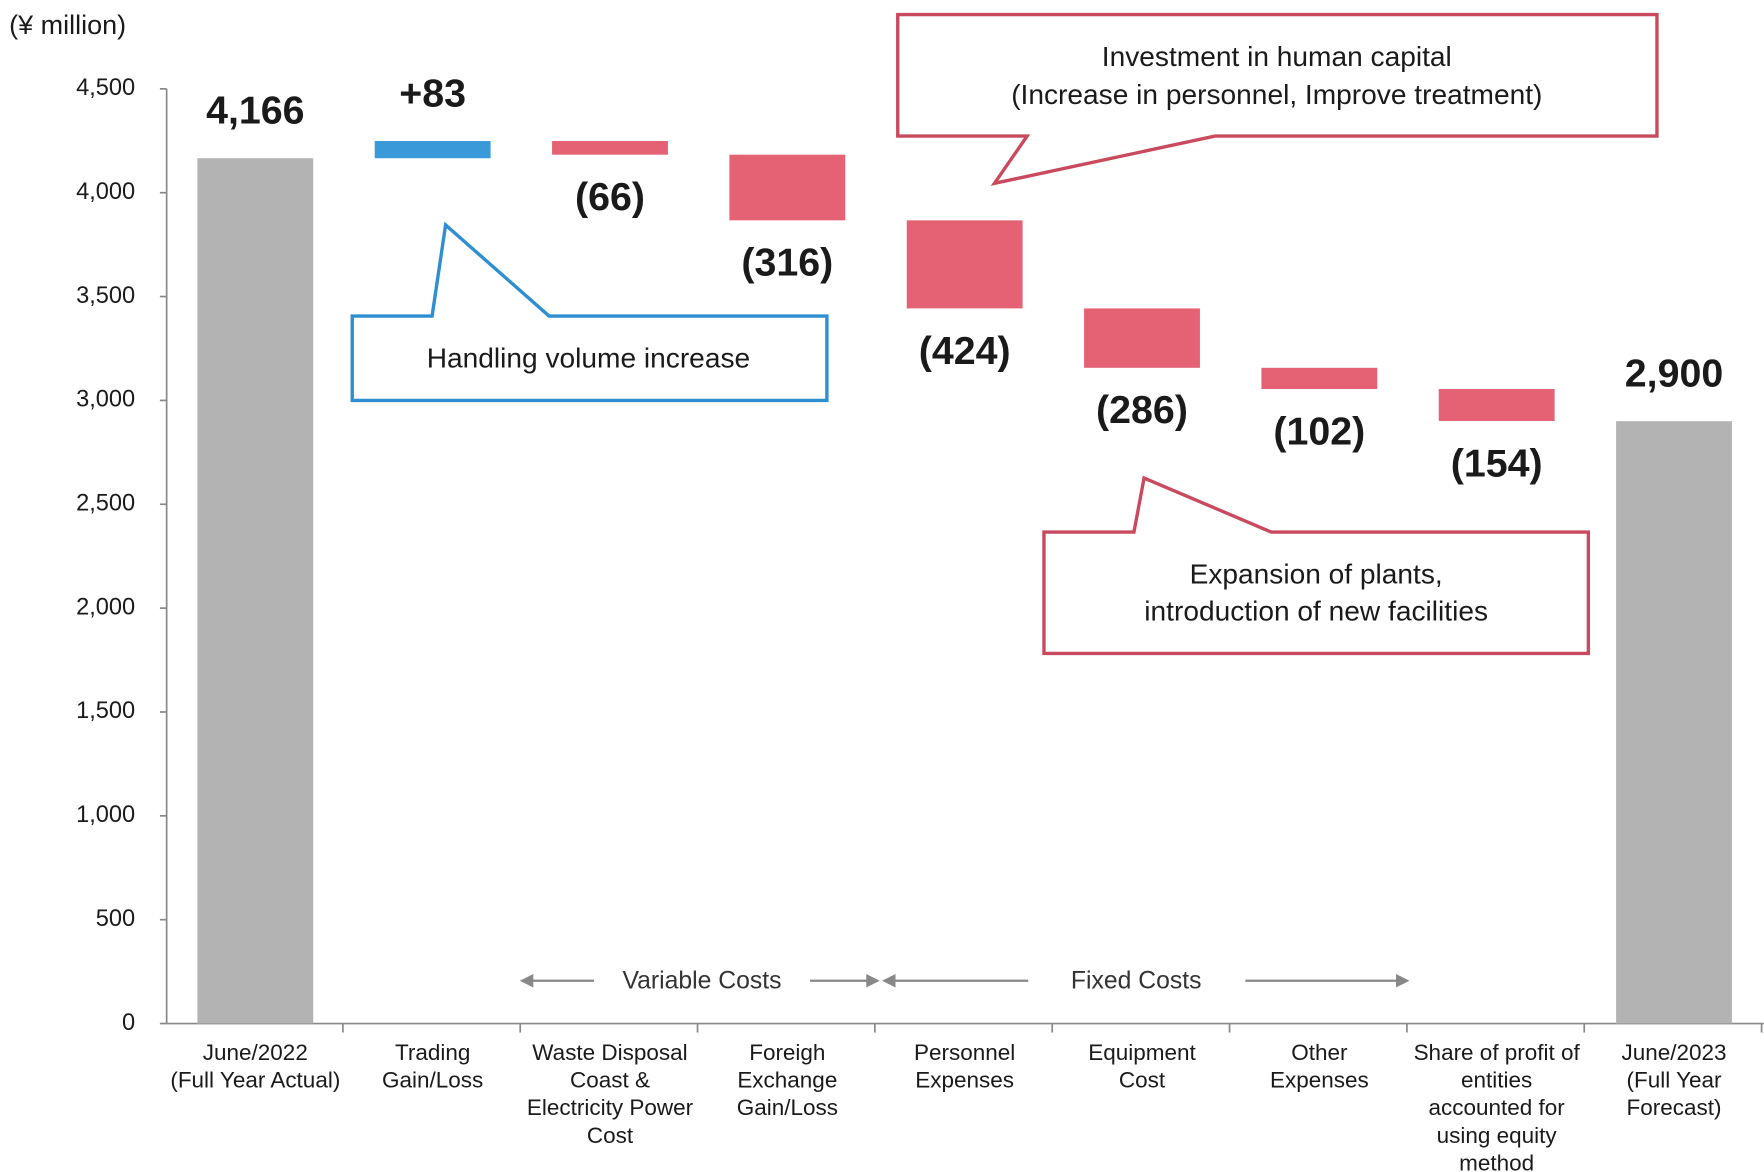 The image size is (1764, 1172). Describe the element at coordinates (1319, 1052) in the screenshot. I see `x-tick-label: Other` at that location.